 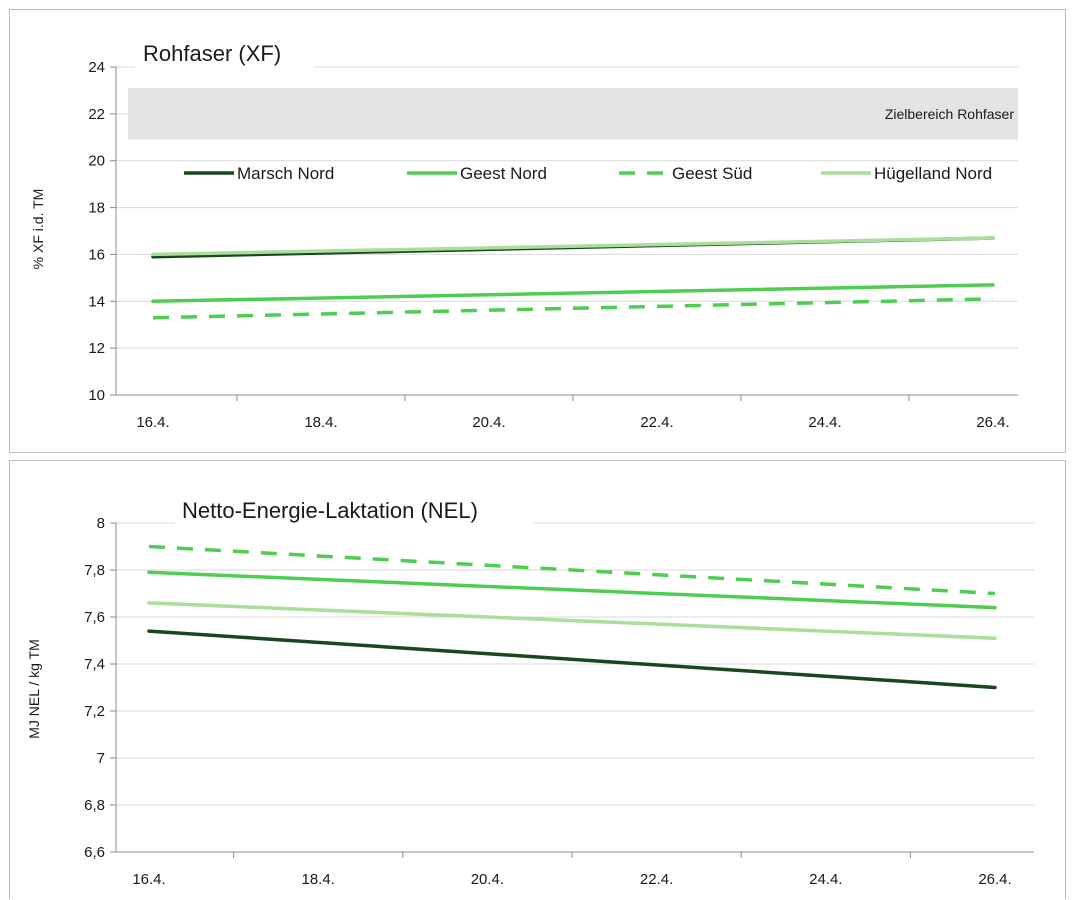 What do you see at coordinates (96, 161) in the screenshot?
I see `y-tick-label: 20` at bounding box center [96, 161].